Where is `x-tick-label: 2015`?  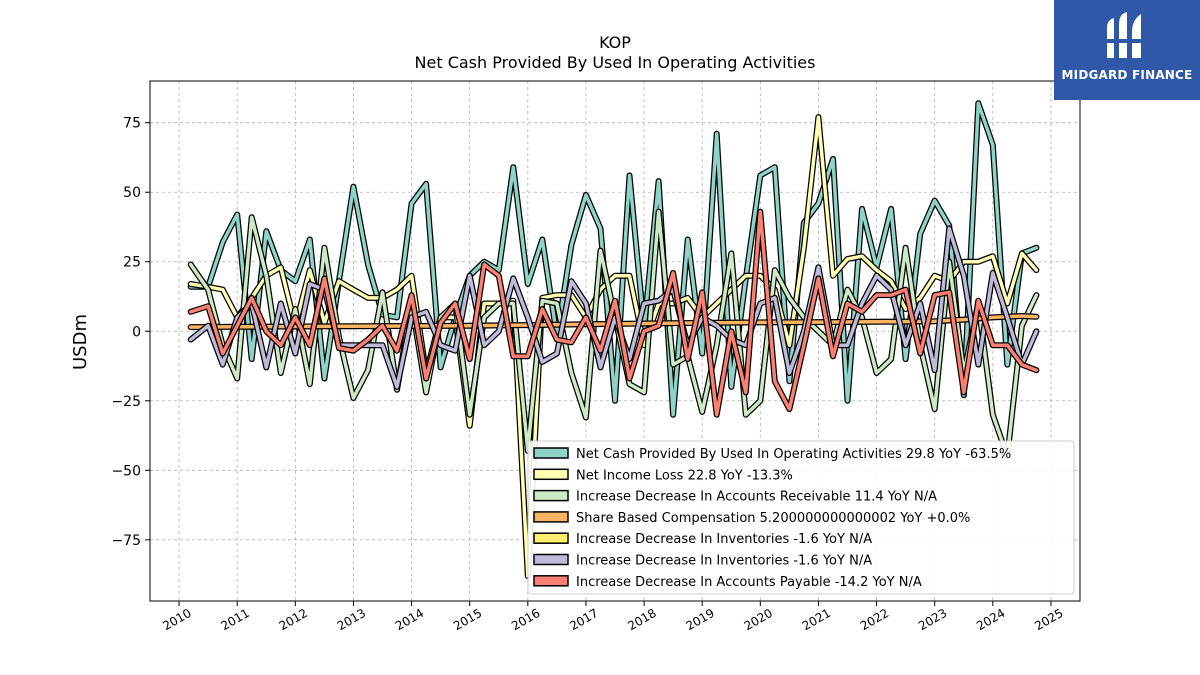
x-tick-label: 2015 is located at coordinates (467, 619).